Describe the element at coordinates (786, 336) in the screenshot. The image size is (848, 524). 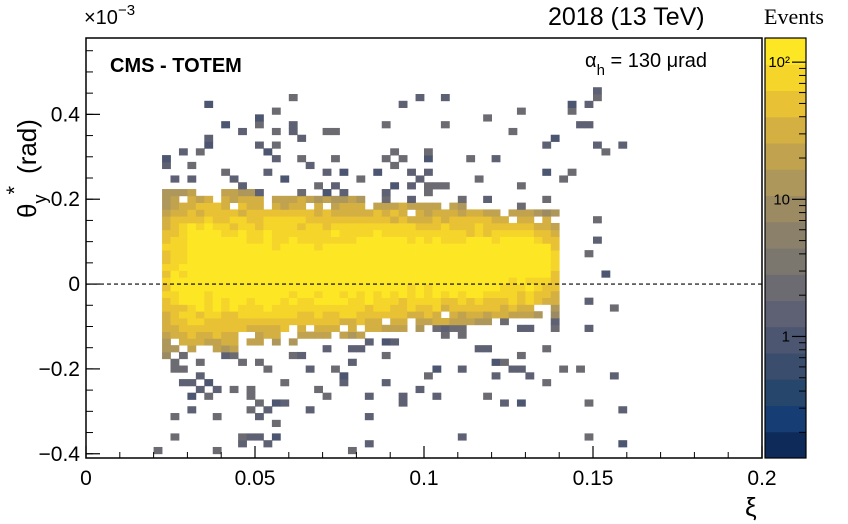
I see `colorbar-tick-label: 1` at that location.